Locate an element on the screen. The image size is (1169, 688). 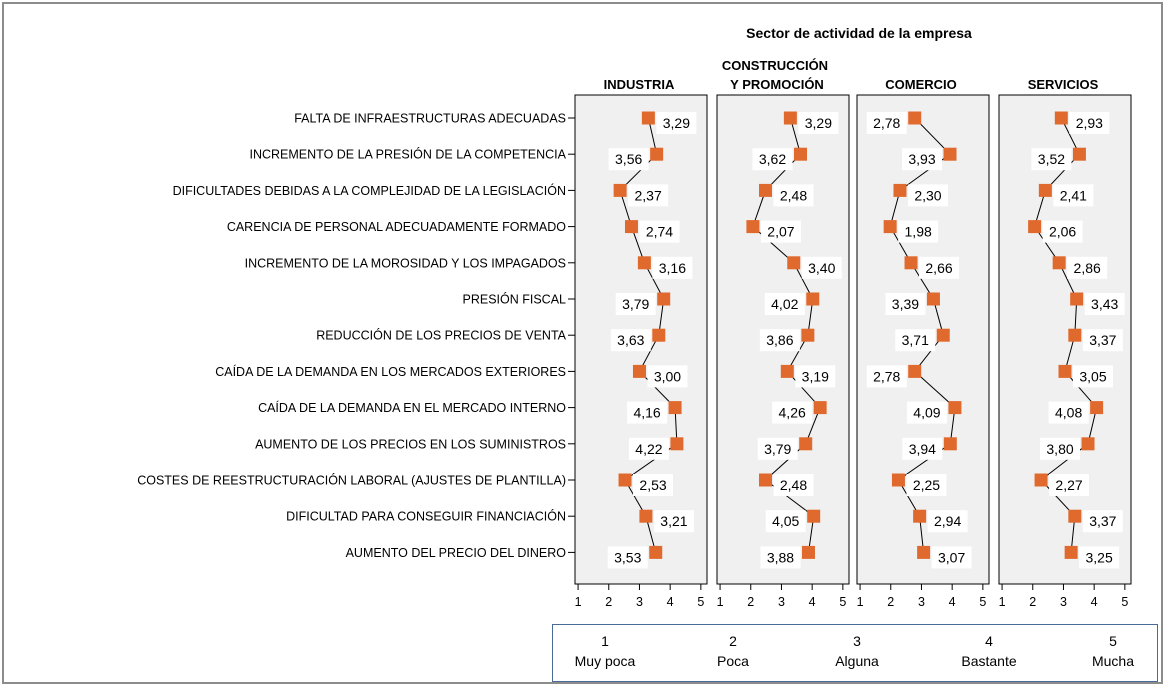
scale-legend: 1 Muy poca 2 Poca 3 Alguna 4 Bastante 5 Mucha is located at coordinates (855, 653).